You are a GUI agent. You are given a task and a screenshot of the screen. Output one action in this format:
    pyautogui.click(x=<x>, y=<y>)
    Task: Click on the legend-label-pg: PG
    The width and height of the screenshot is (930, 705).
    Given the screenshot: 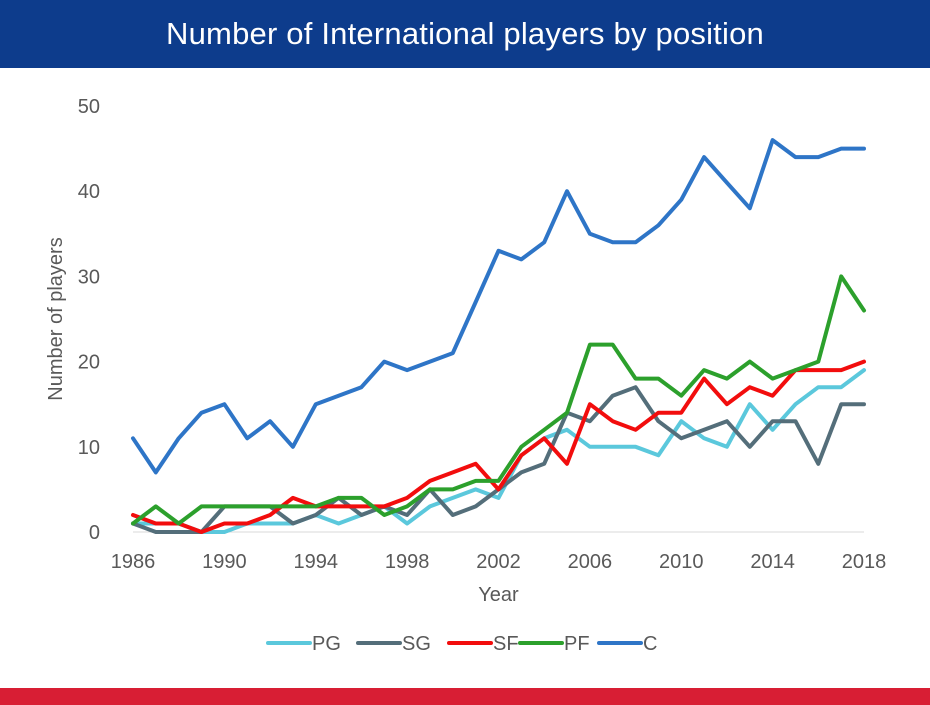 What is the action you would take?
    pyautogui.click(x=326, y=644)
    